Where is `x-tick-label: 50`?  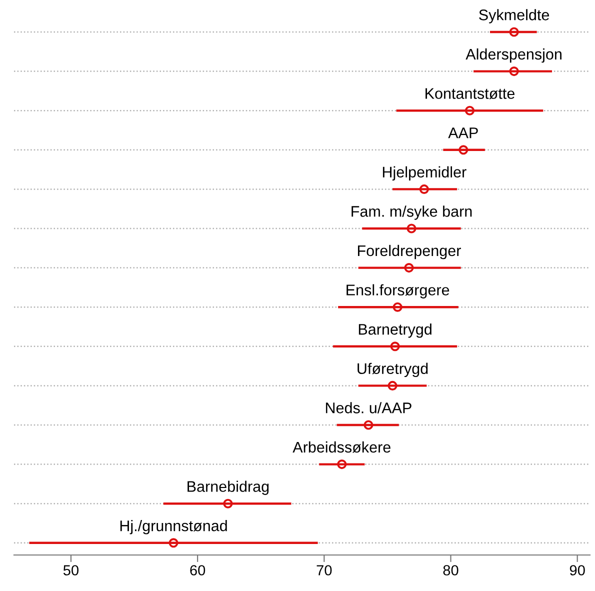 x-tick-label: 50 is located at coordinates (71, 570).